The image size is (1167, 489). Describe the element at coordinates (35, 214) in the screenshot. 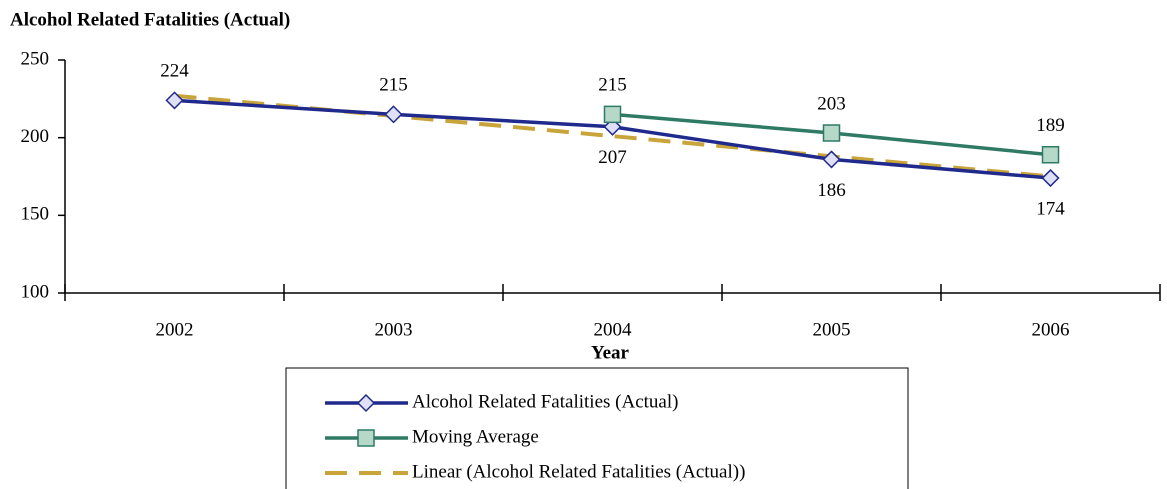

I see `y-tick-label: 150` at that location.